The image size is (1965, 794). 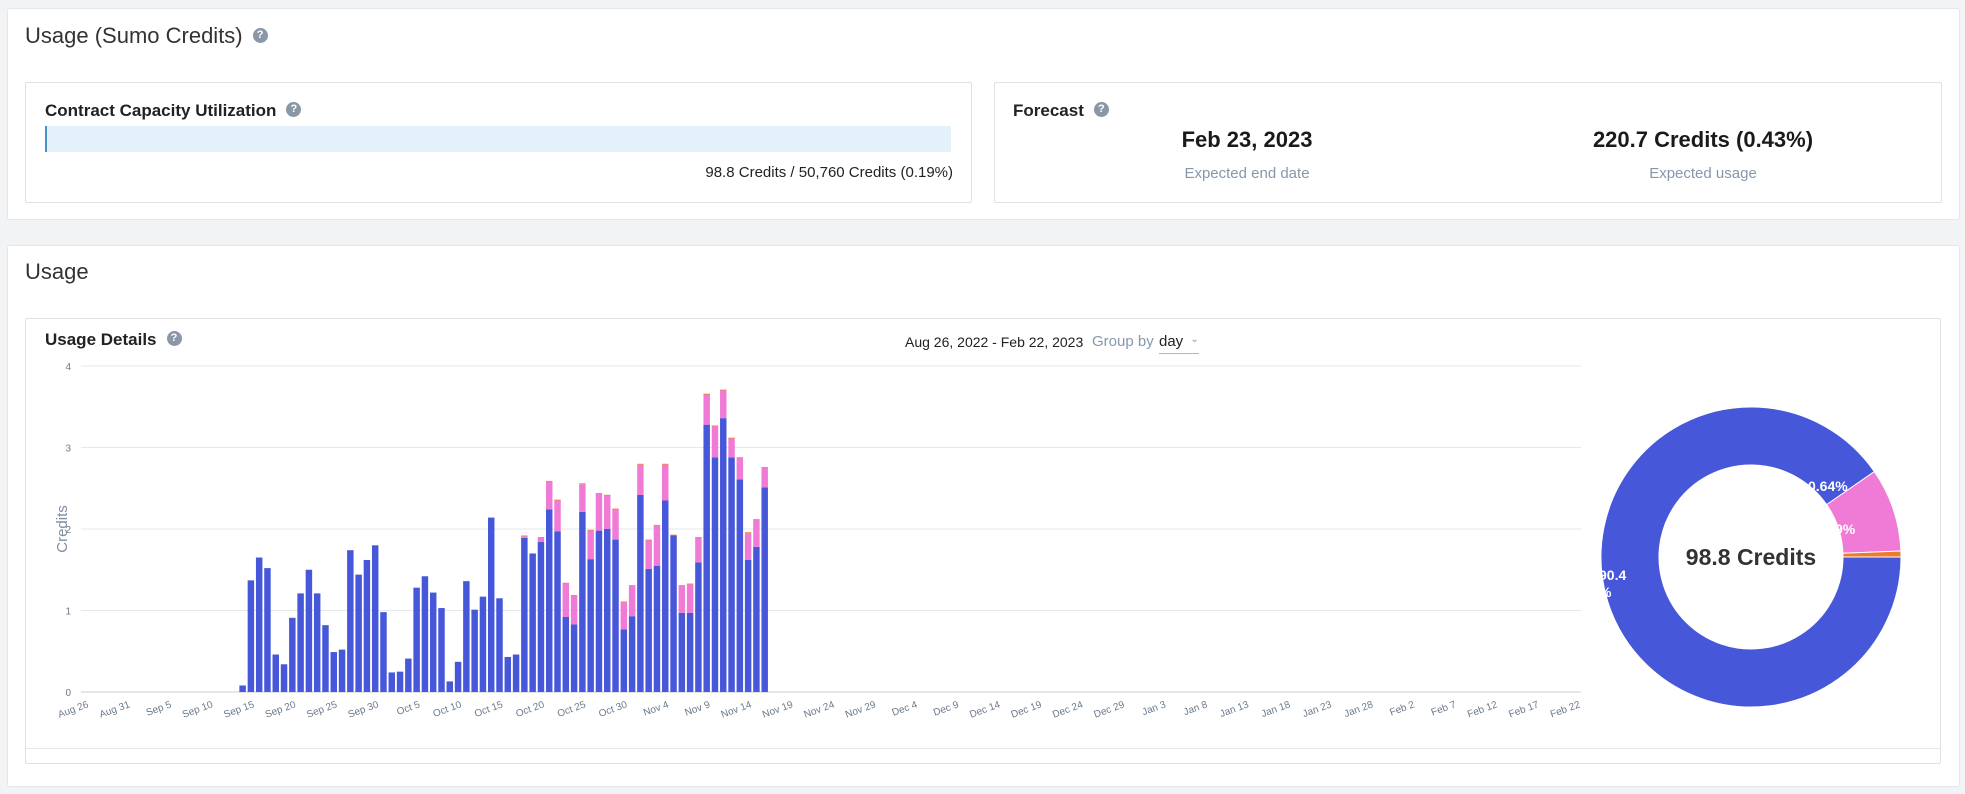 What do you see at coordinates (1140, 762) in the screenshot?
I see `legend-item-tracing-ingest: Tracing Ingest` at bounding box center [1140, 762].